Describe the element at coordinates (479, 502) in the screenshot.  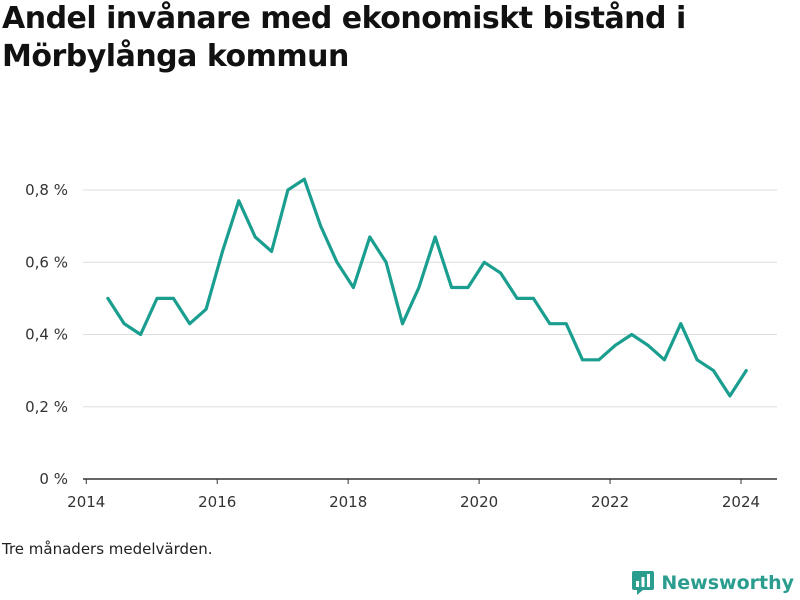
I see `x-tick-label: 2020` at that location.